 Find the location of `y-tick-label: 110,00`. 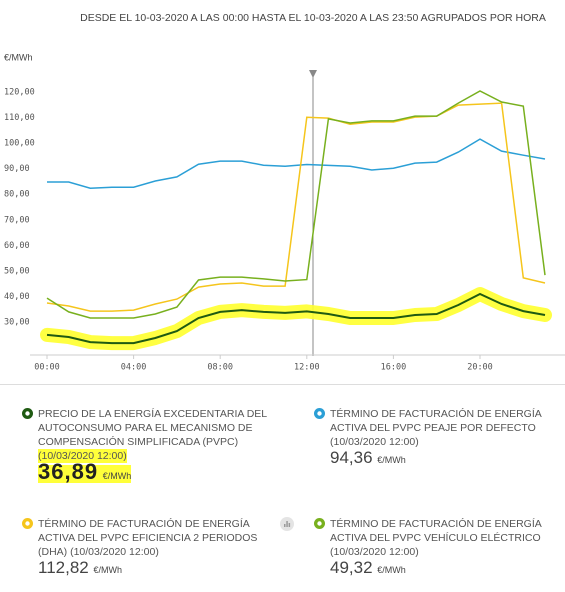

y-tick-label: 110,00 is located at coordinates (19, 118).